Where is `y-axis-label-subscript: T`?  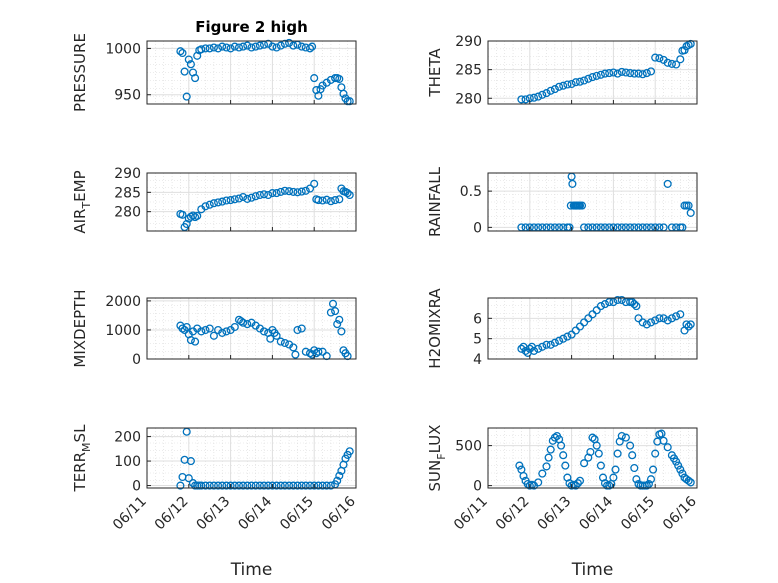 y-axis-label-subscript: T is located at coordinates (86, 206).